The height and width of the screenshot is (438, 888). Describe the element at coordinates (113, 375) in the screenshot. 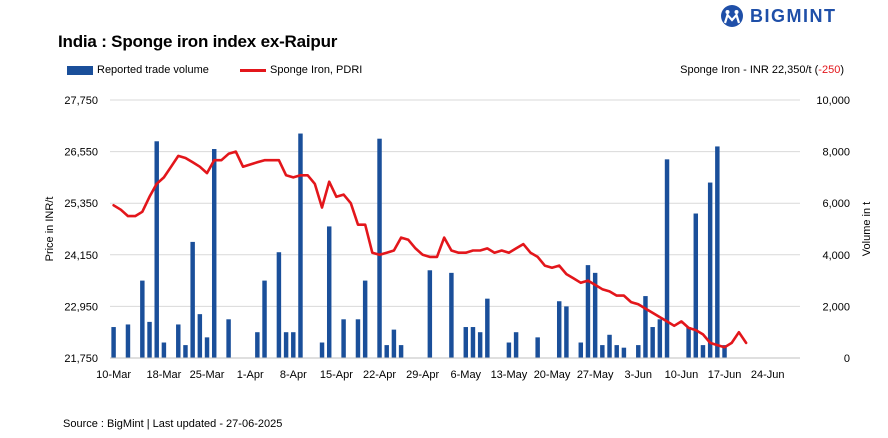

I see `x-tick-label: 10-Mar` at that location.